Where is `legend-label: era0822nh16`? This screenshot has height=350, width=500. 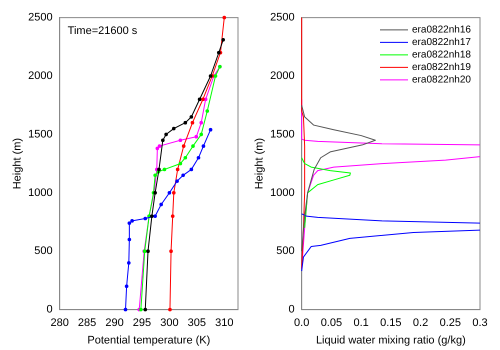
legend-label: era0822nh16 is located at coordinates (442, 30).